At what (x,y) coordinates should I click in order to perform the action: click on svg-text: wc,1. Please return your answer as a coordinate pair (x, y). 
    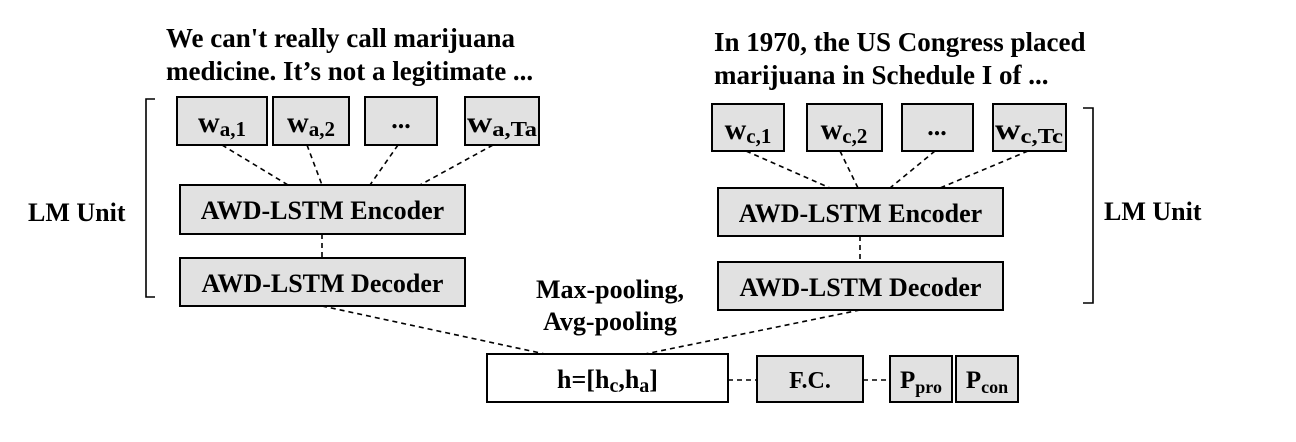
    Looking at the image, I should click on (748, 130).